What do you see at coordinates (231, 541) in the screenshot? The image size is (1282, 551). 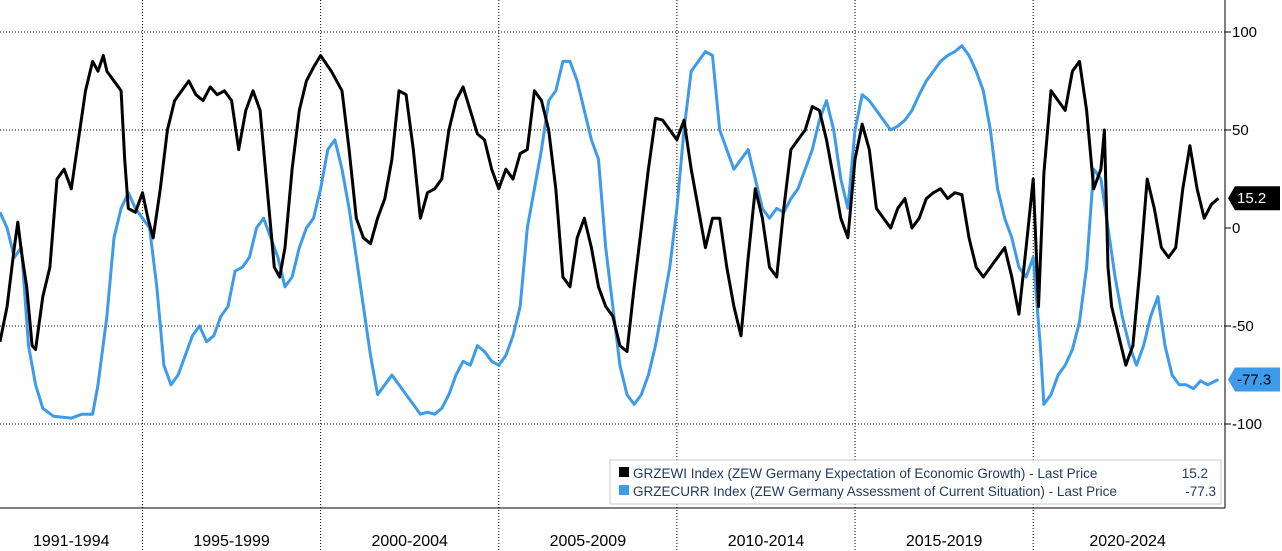 I see `x-group-label-1: 1995-1999` at bounding box center [231, 541].